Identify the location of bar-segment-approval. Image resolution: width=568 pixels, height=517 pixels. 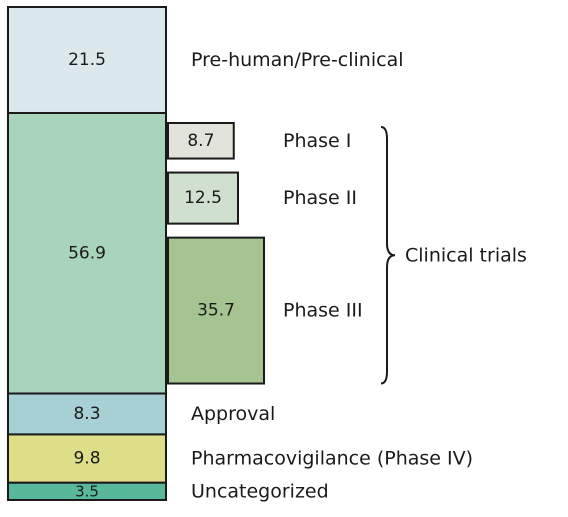
(87, 414).